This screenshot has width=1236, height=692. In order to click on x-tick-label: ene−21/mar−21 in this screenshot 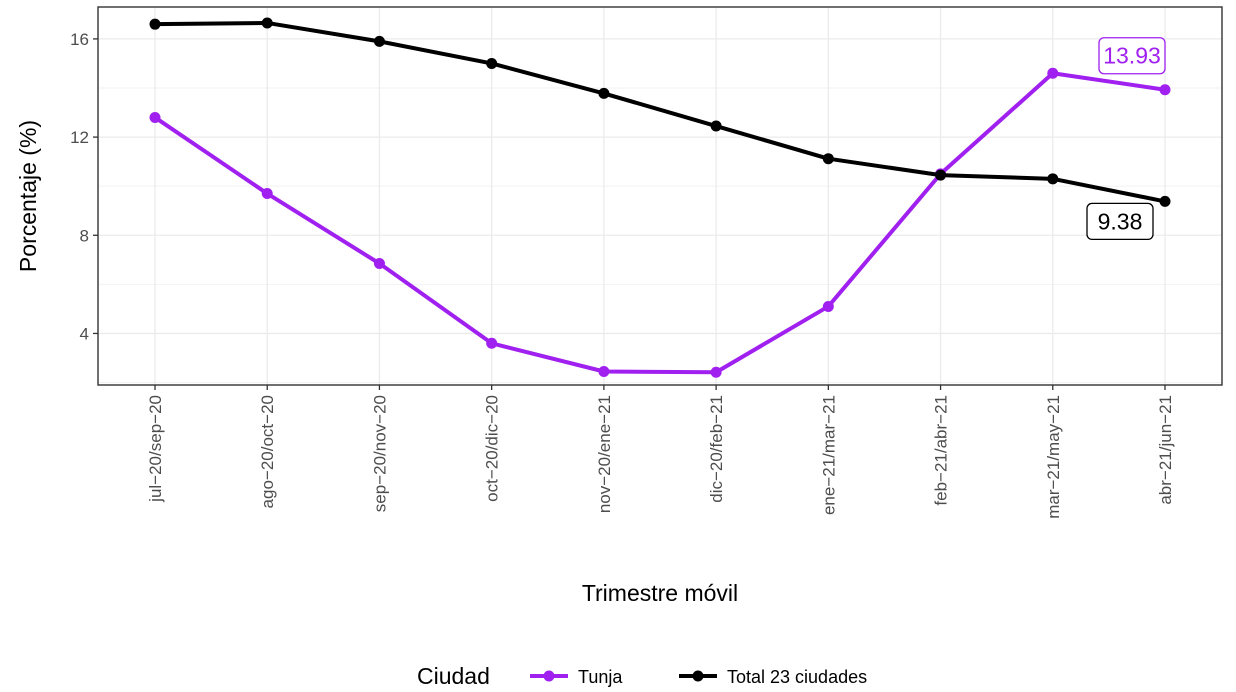, I will do `click(828, 455)`.